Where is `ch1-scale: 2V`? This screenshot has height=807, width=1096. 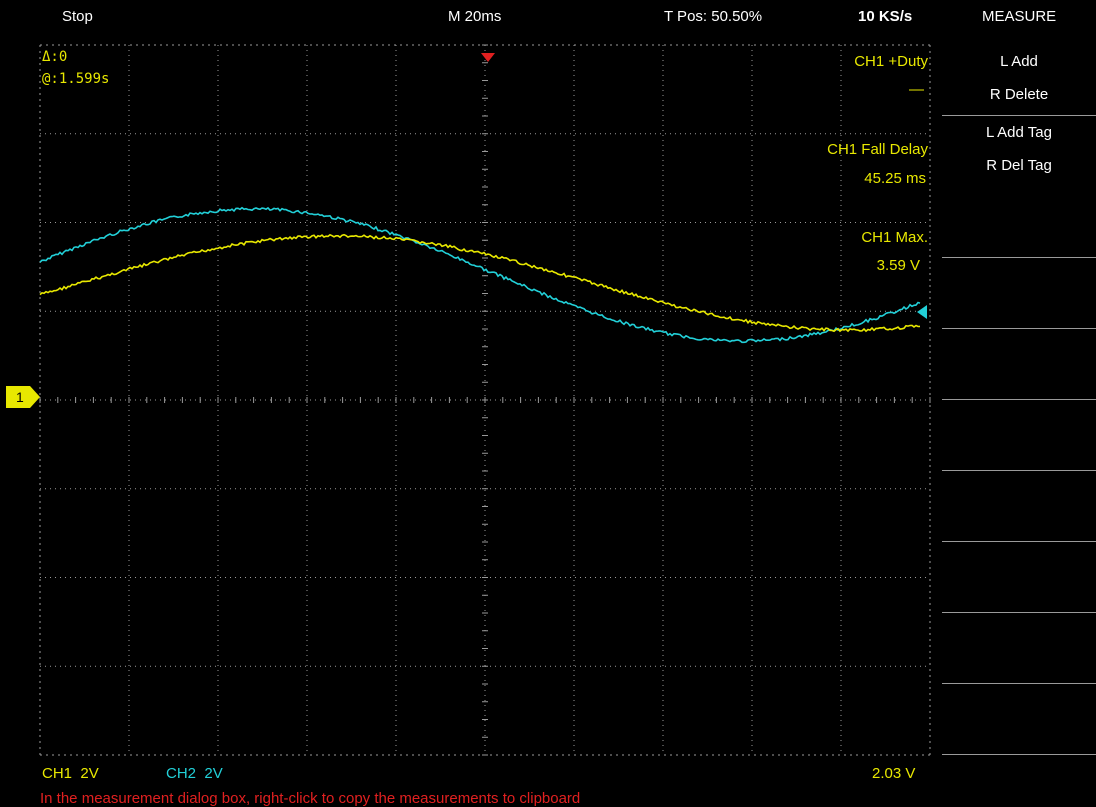
ch1-scale: 2V is located at coordinates (89, 773).